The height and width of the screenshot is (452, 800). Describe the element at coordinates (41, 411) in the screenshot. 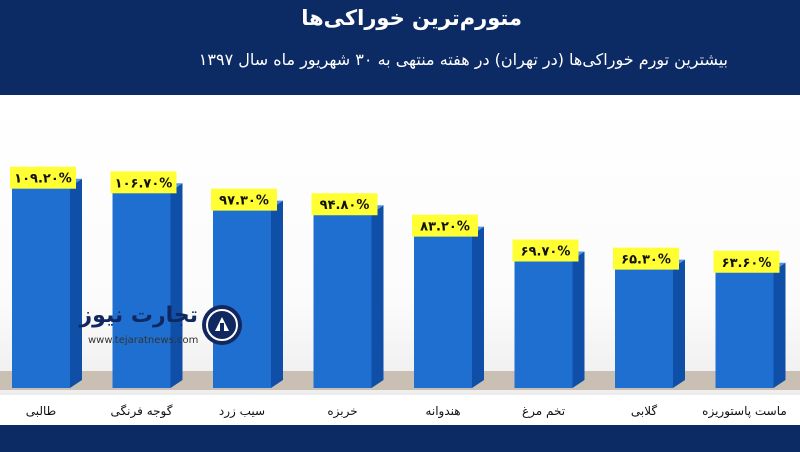

I see `category-label: طالبی` at that location.